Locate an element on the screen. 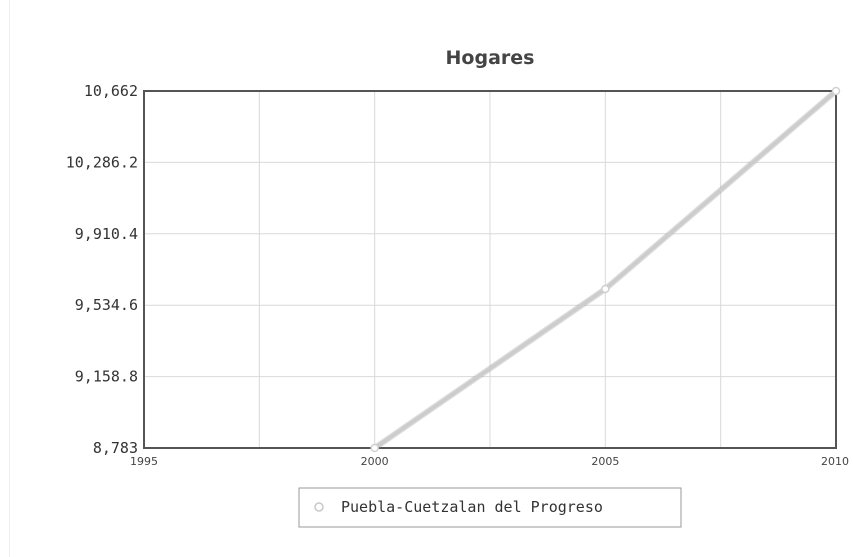  x-tick-label: 2000 is located at coordinates (375, 461).